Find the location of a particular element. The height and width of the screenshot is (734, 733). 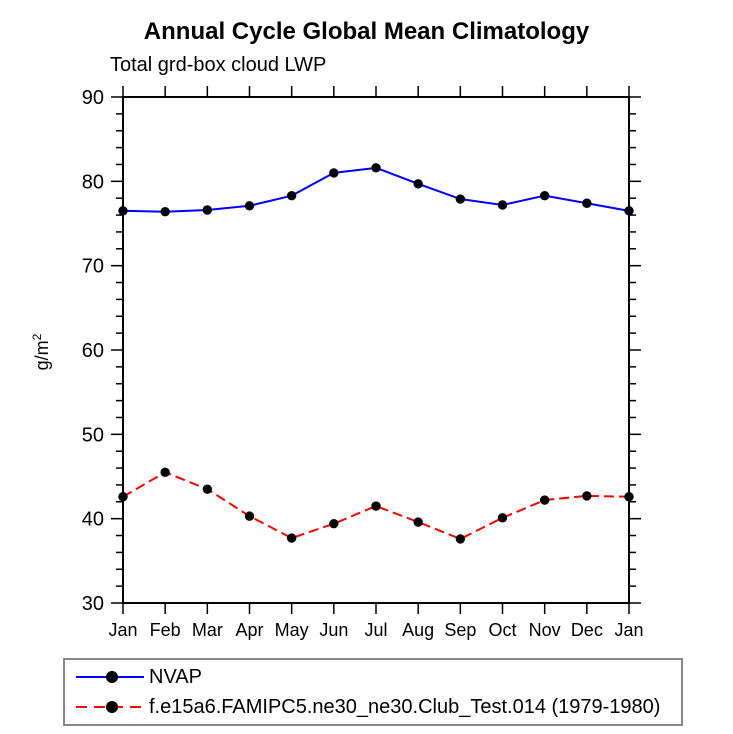

y-axis-label-base: g/m is located at coordinates (42, 355).